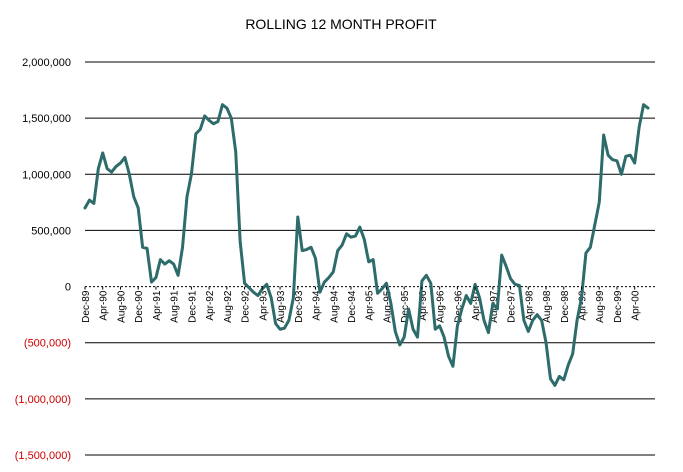  What do you see at coordinates (476, 305) in the screenshot?
I see `x-tick-label: Apr-97` at bounding box center [476, 305].